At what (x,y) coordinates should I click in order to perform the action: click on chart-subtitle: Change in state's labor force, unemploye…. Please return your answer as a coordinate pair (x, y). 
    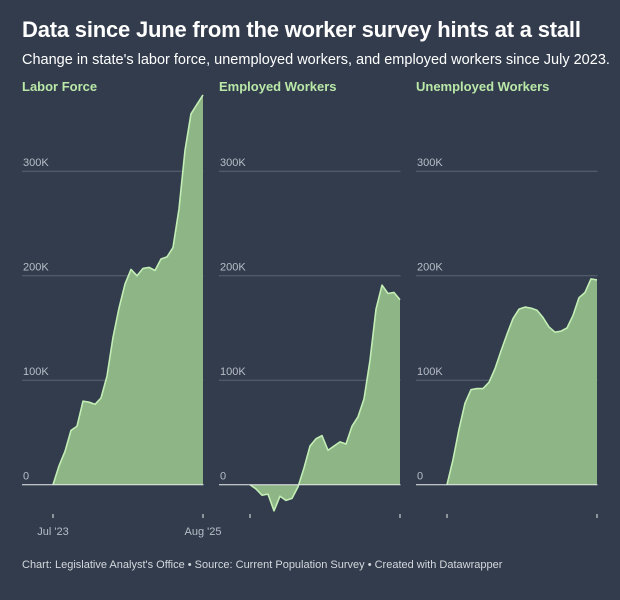
    Looking at the image, I should click on (316, 60).